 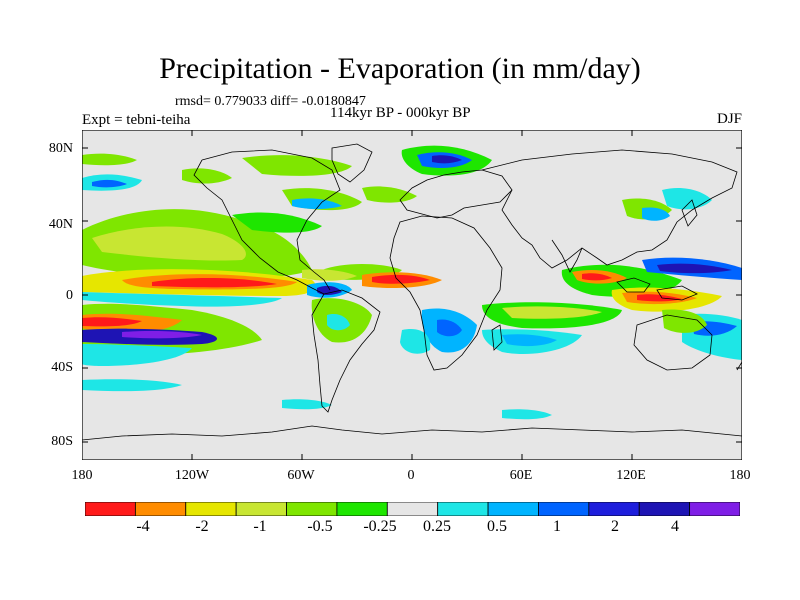 What do you see at coordinates (675, 526) in the screenshot?
I see `colorbar-label: 4` at bounding box center [675, 526].